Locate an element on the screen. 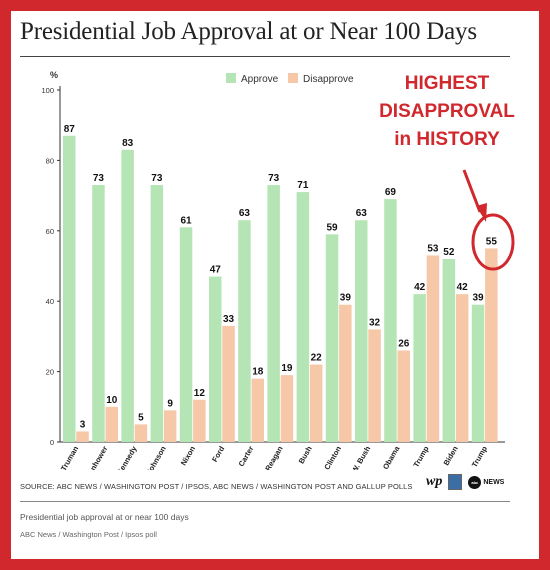 The height and width of the screenshot is (570, 550). x-tick-label-14: Trump is located at coordinates (479, 456).